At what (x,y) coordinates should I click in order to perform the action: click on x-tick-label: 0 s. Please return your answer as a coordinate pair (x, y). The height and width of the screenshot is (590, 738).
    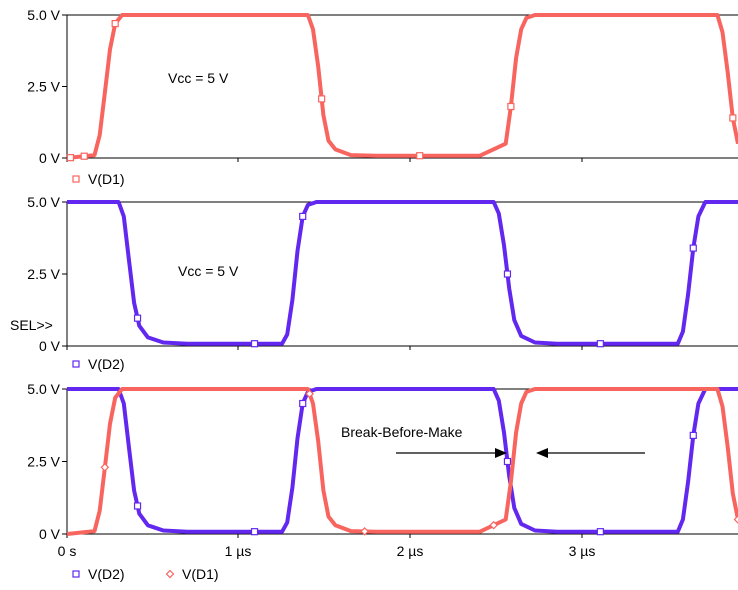
    Looking at the image, I should click on (67, 551).